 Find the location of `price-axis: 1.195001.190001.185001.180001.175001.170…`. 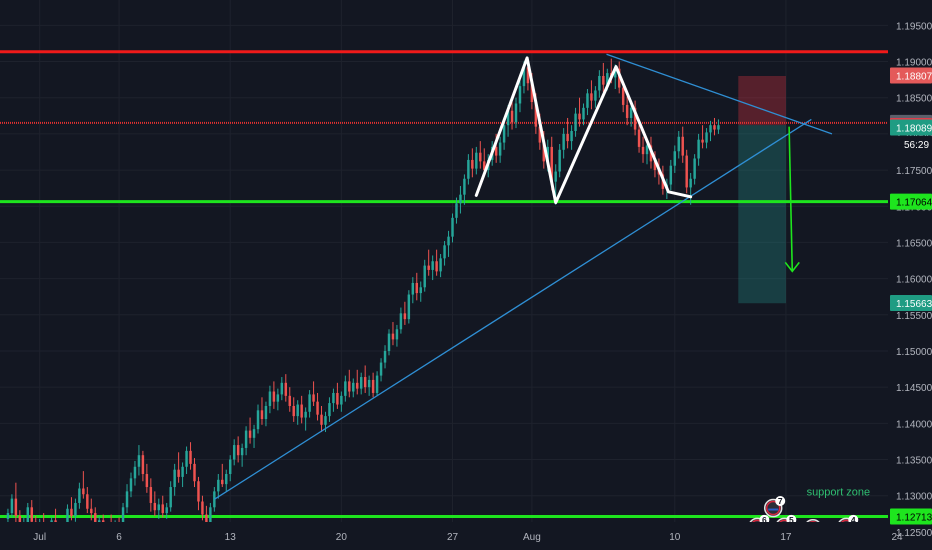

price-axis: 1.195001.190001.185001.180001.175001.170… is located at coordinates (910, 275).